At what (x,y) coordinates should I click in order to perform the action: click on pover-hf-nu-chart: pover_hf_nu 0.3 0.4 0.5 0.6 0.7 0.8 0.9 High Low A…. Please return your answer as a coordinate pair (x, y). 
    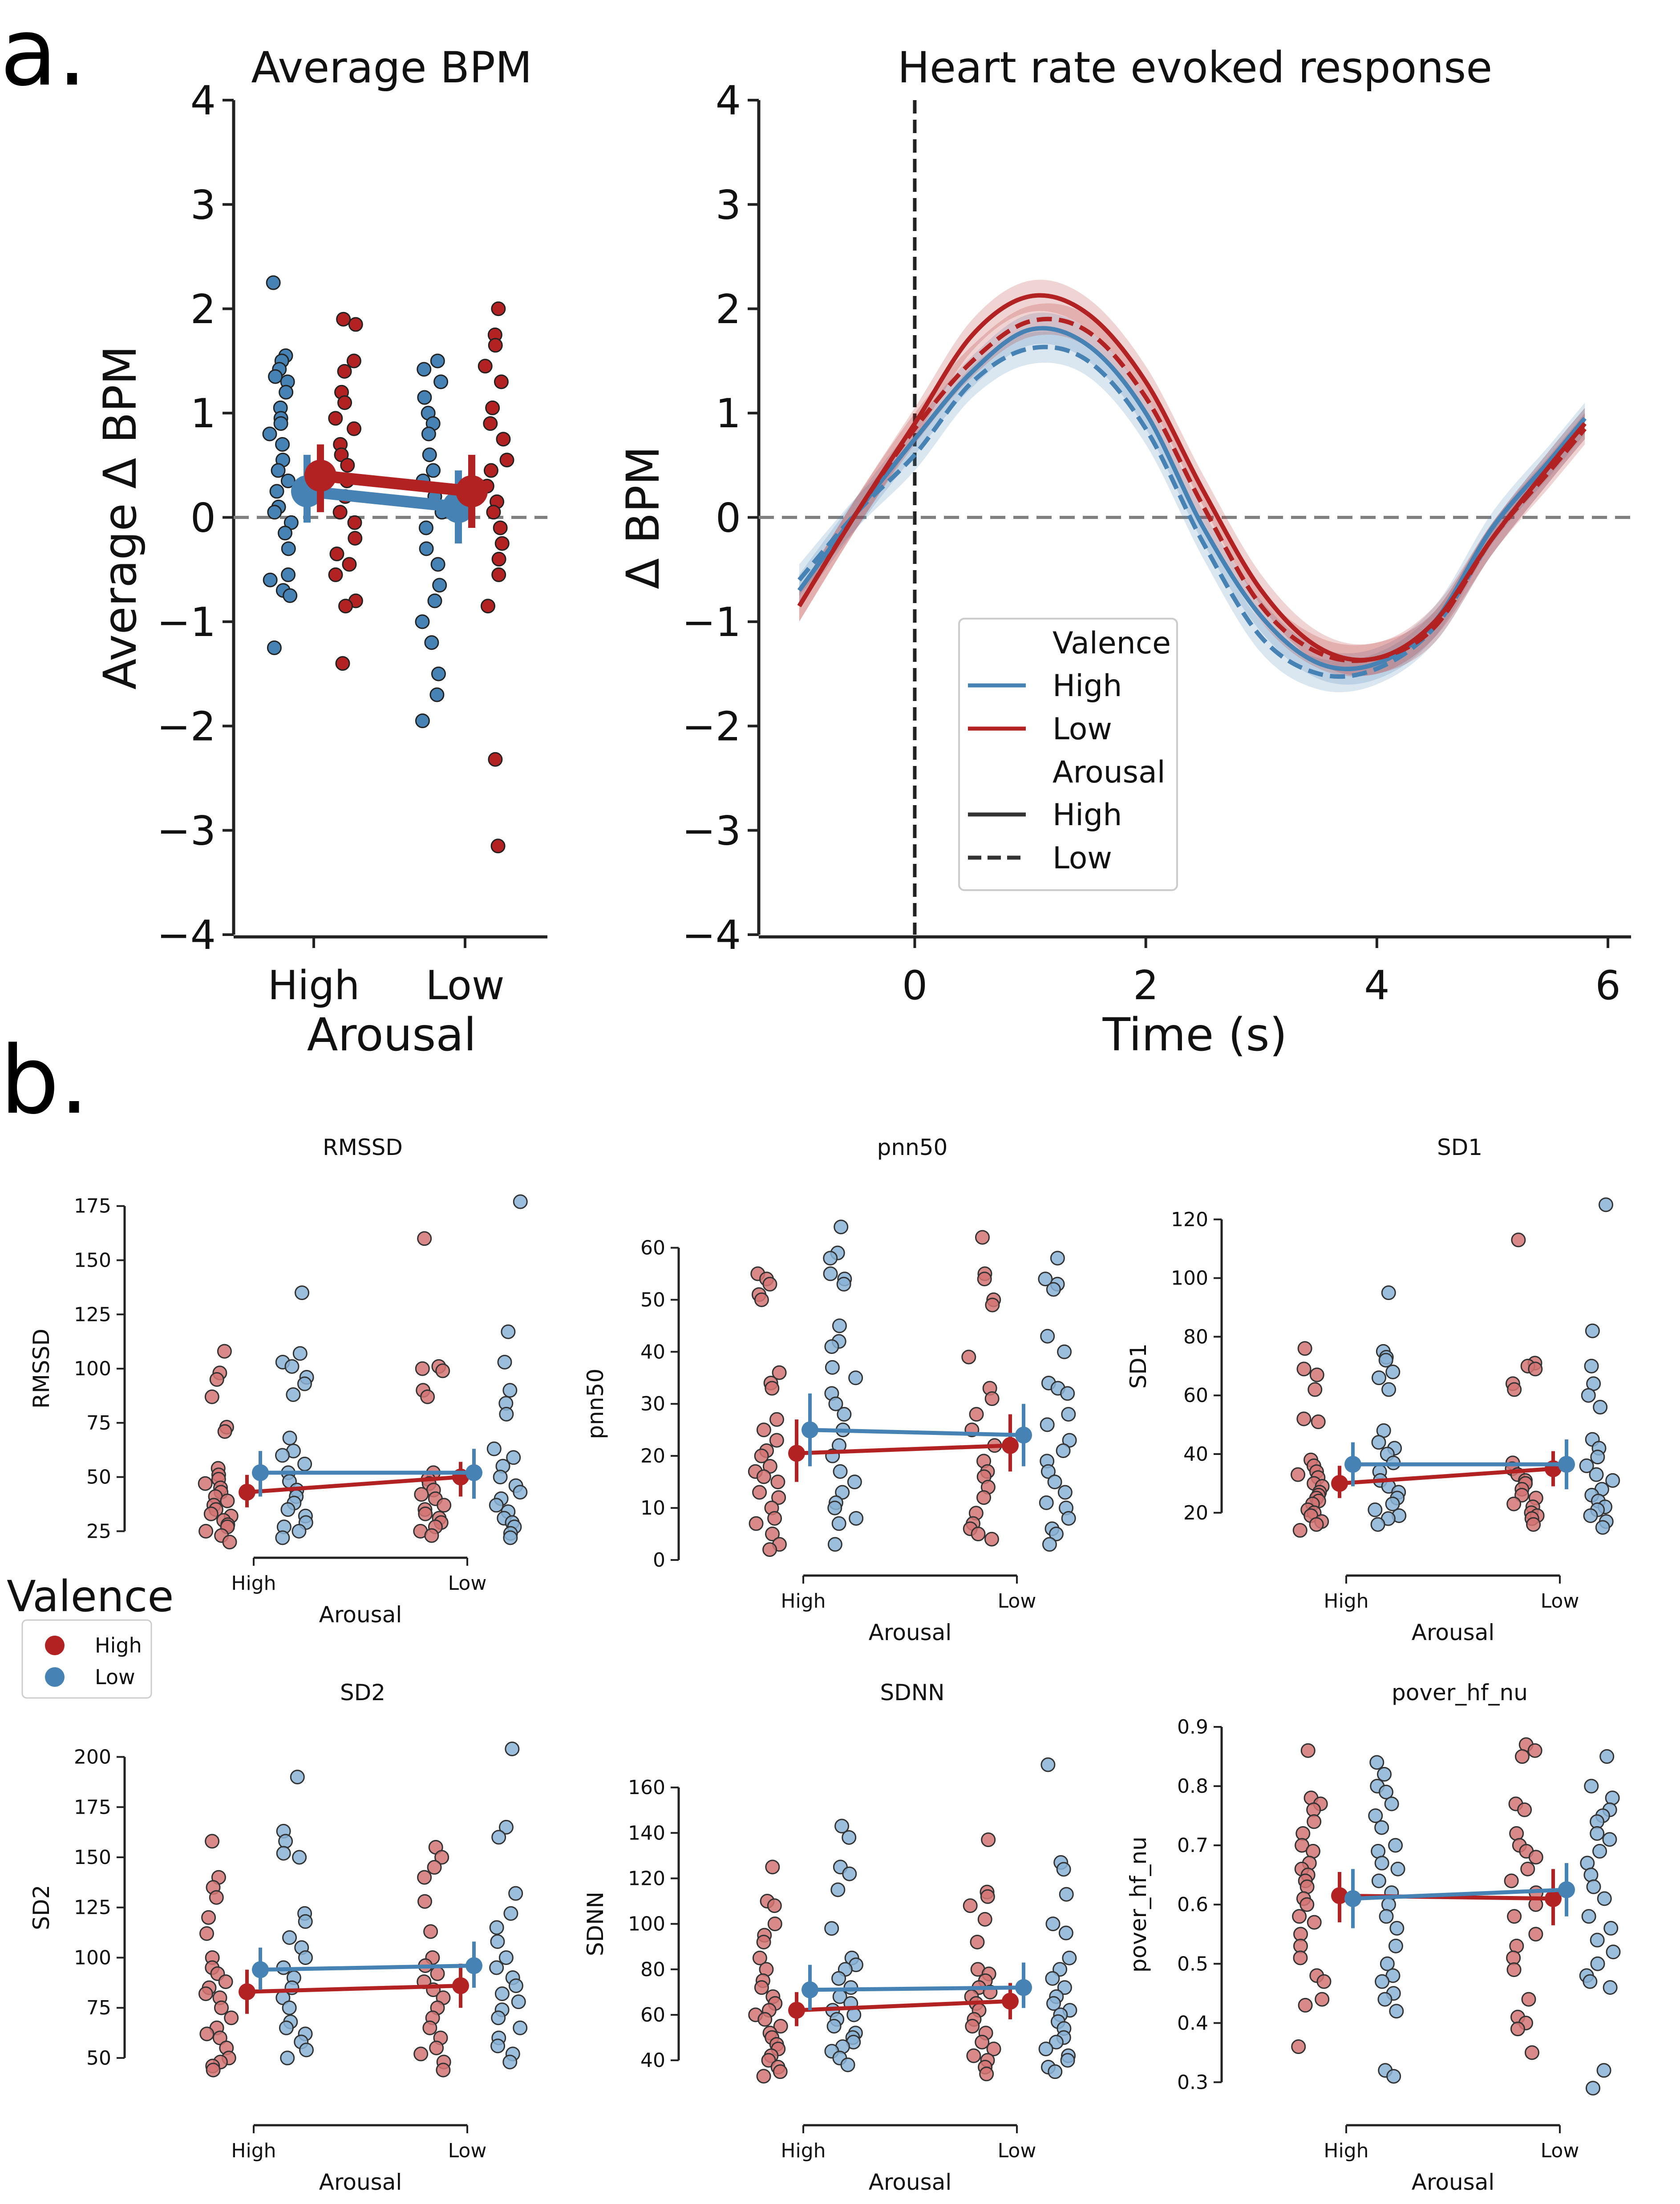
    Looking at the image, I should click on (1373, 1937).